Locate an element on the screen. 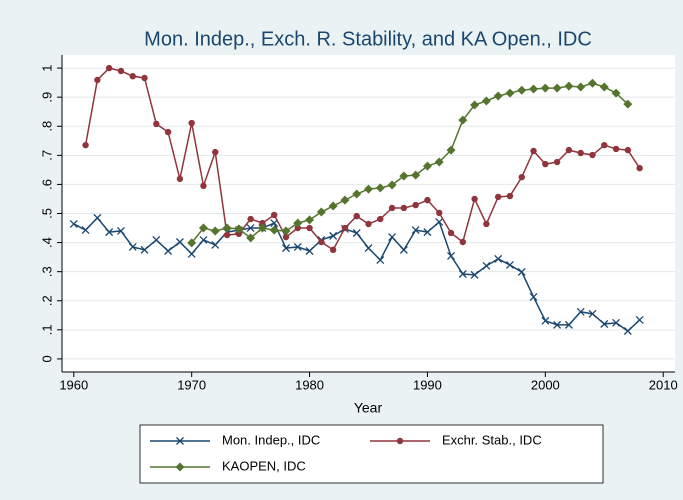  y-tick-label: 0 is located at coordinates (46, 358).